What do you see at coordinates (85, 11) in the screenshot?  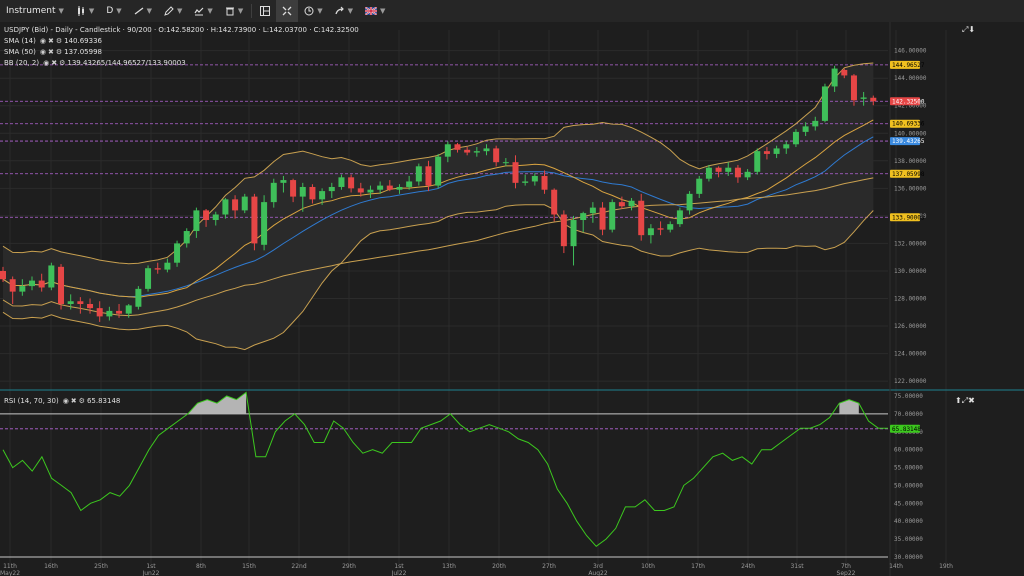 I see `chart-type-button: ▼` at bounding box center [85, 11].